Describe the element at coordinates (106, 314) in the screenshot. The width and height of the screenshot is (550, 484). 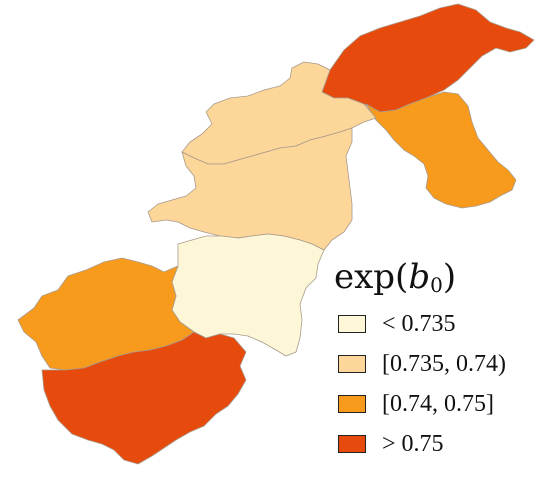
I see `region-southwest` at that location.